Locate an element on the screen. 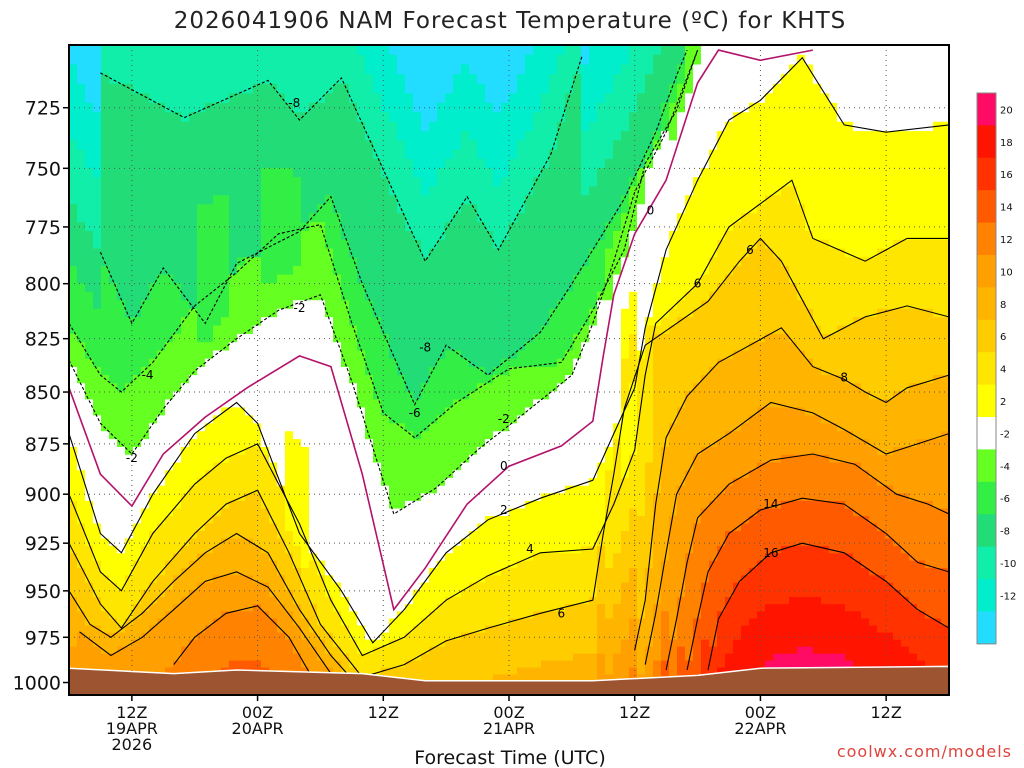 This screenshot has height=768, width=1024. colorbar-frame is located at coordinates (986, 368).